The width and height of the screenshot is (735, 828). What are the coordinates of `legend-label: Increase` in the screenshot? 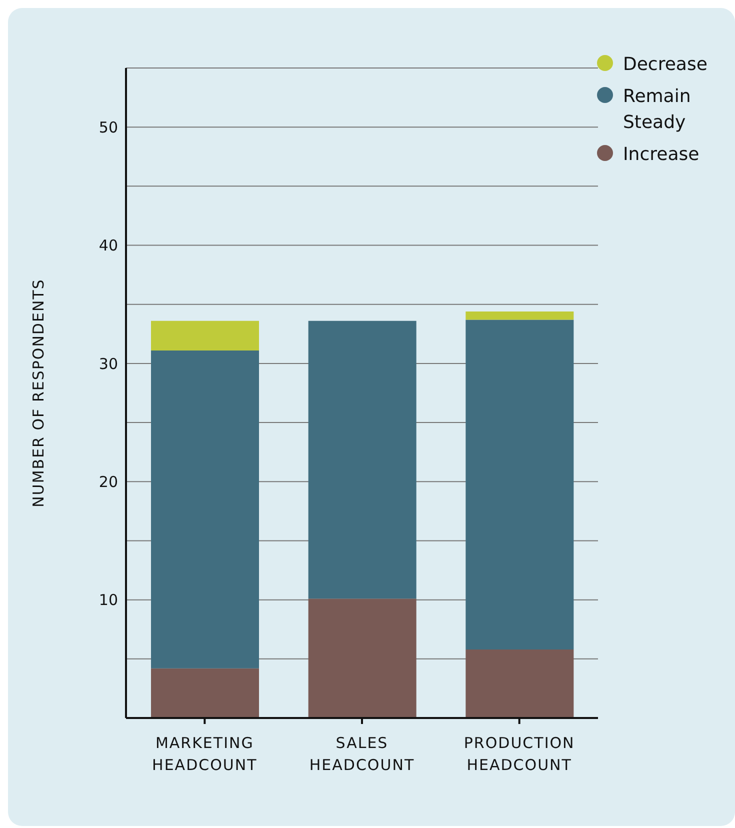 It's located at (661, 155).